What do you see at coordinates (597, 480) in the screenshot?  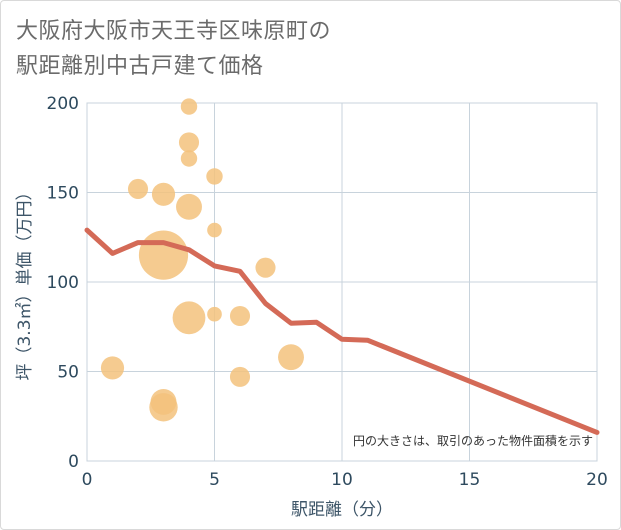 I see `x-tick-label: 20` at bounding box center [597, 480].